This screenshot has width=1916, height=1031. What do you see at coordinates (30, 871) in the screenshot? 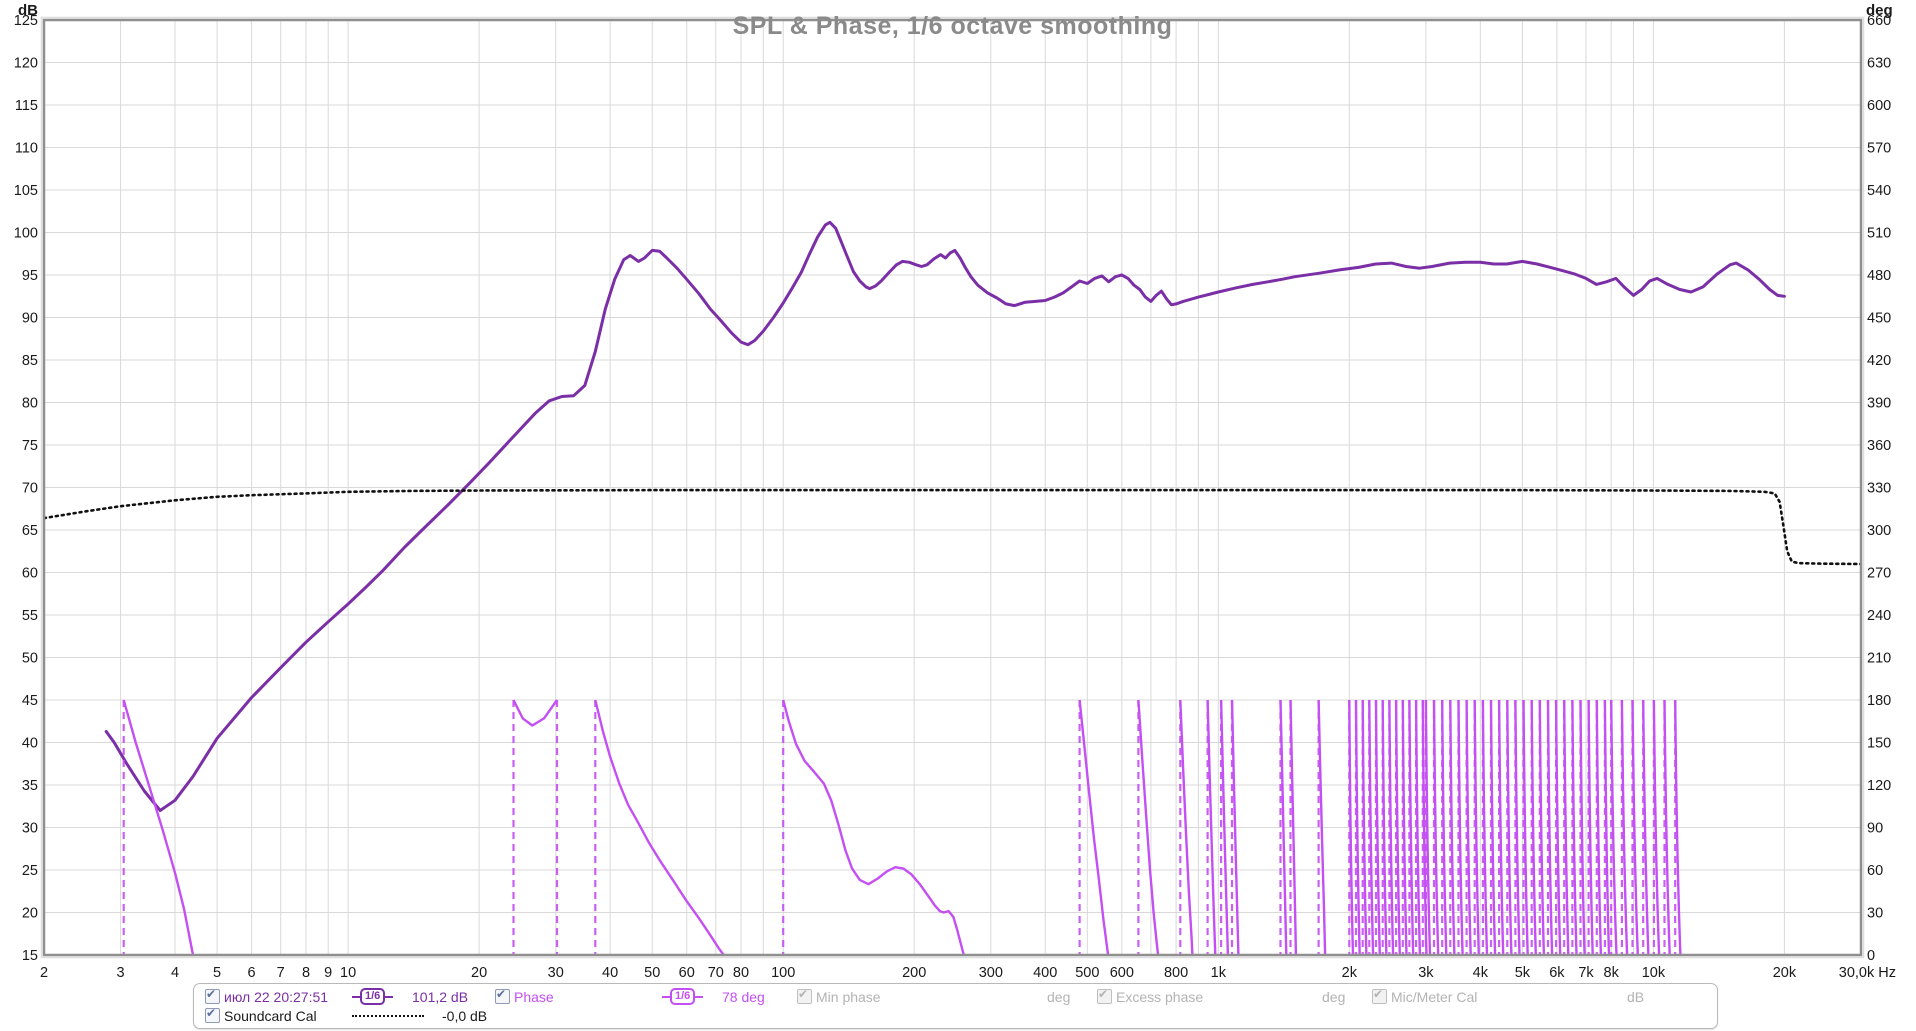
I see `svg-text: 25` at bounding box center [30, 871].